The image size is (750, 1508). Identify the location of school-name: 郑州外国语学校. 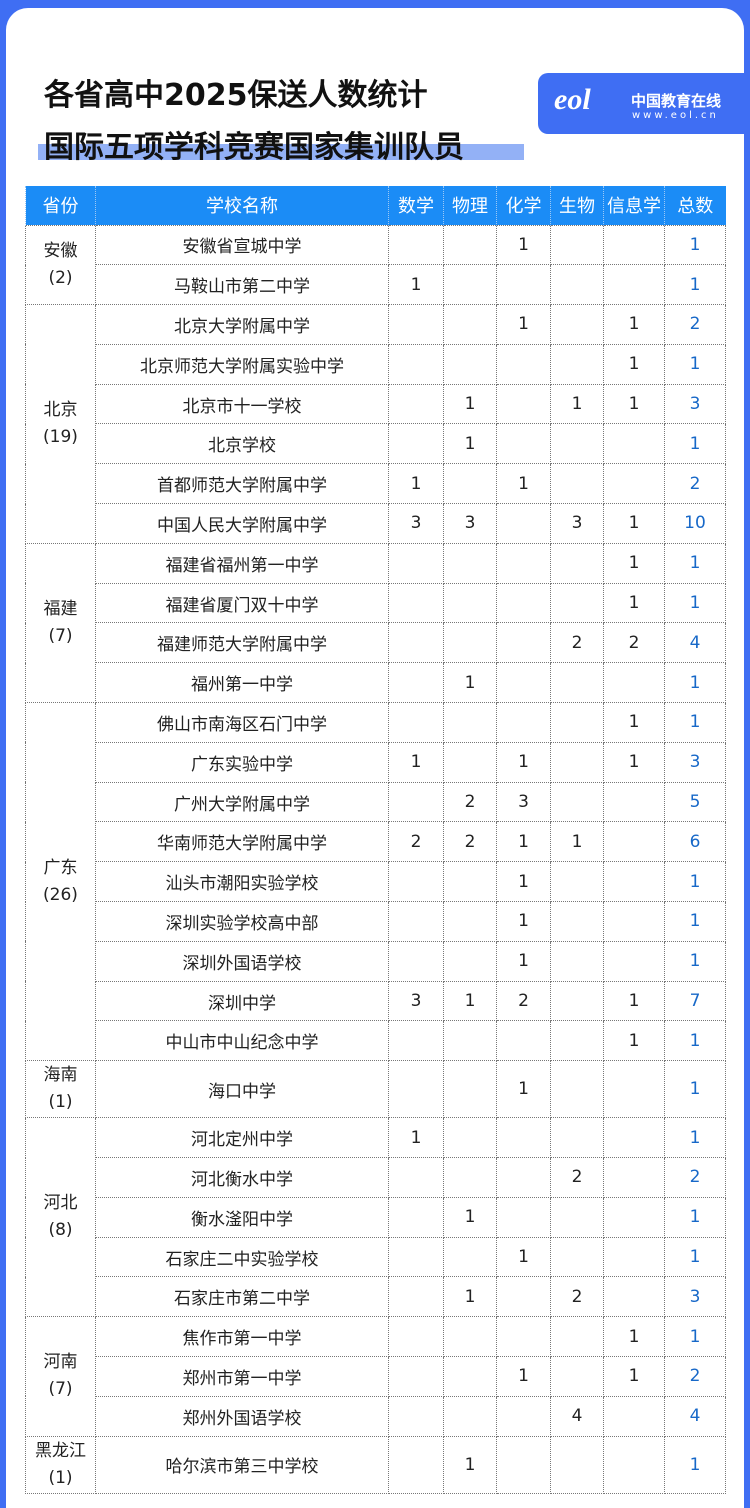
(242, 1416).